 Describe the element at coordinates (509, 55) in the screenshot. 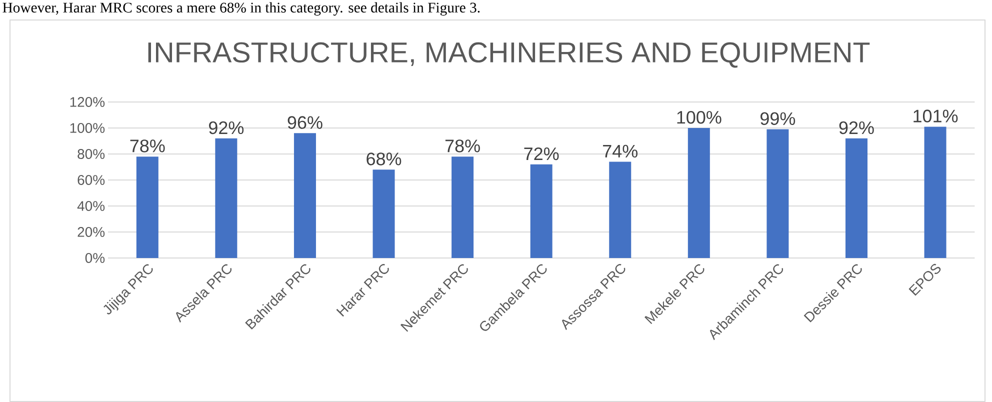

I see `chart-title: INFRASTRUCTURE, MACHINERIES AND EQUIPMENT` at that location.